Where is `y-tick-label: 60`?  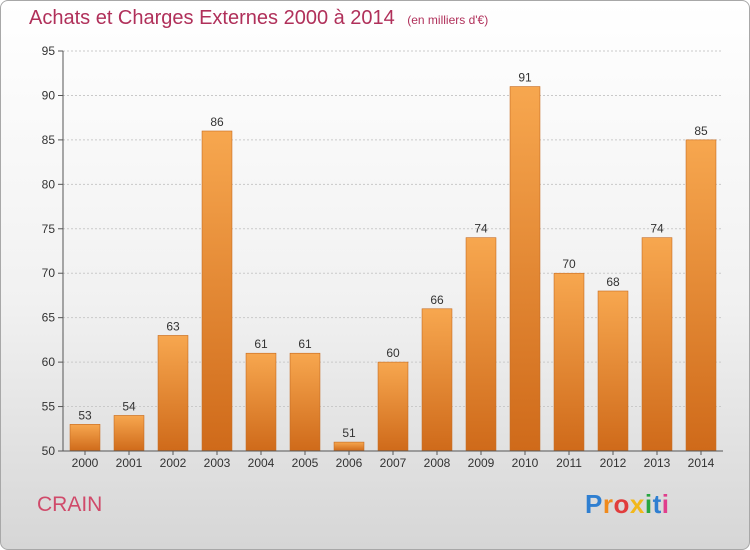
y-tick-label: 60 is located at coordinates (49, 362).